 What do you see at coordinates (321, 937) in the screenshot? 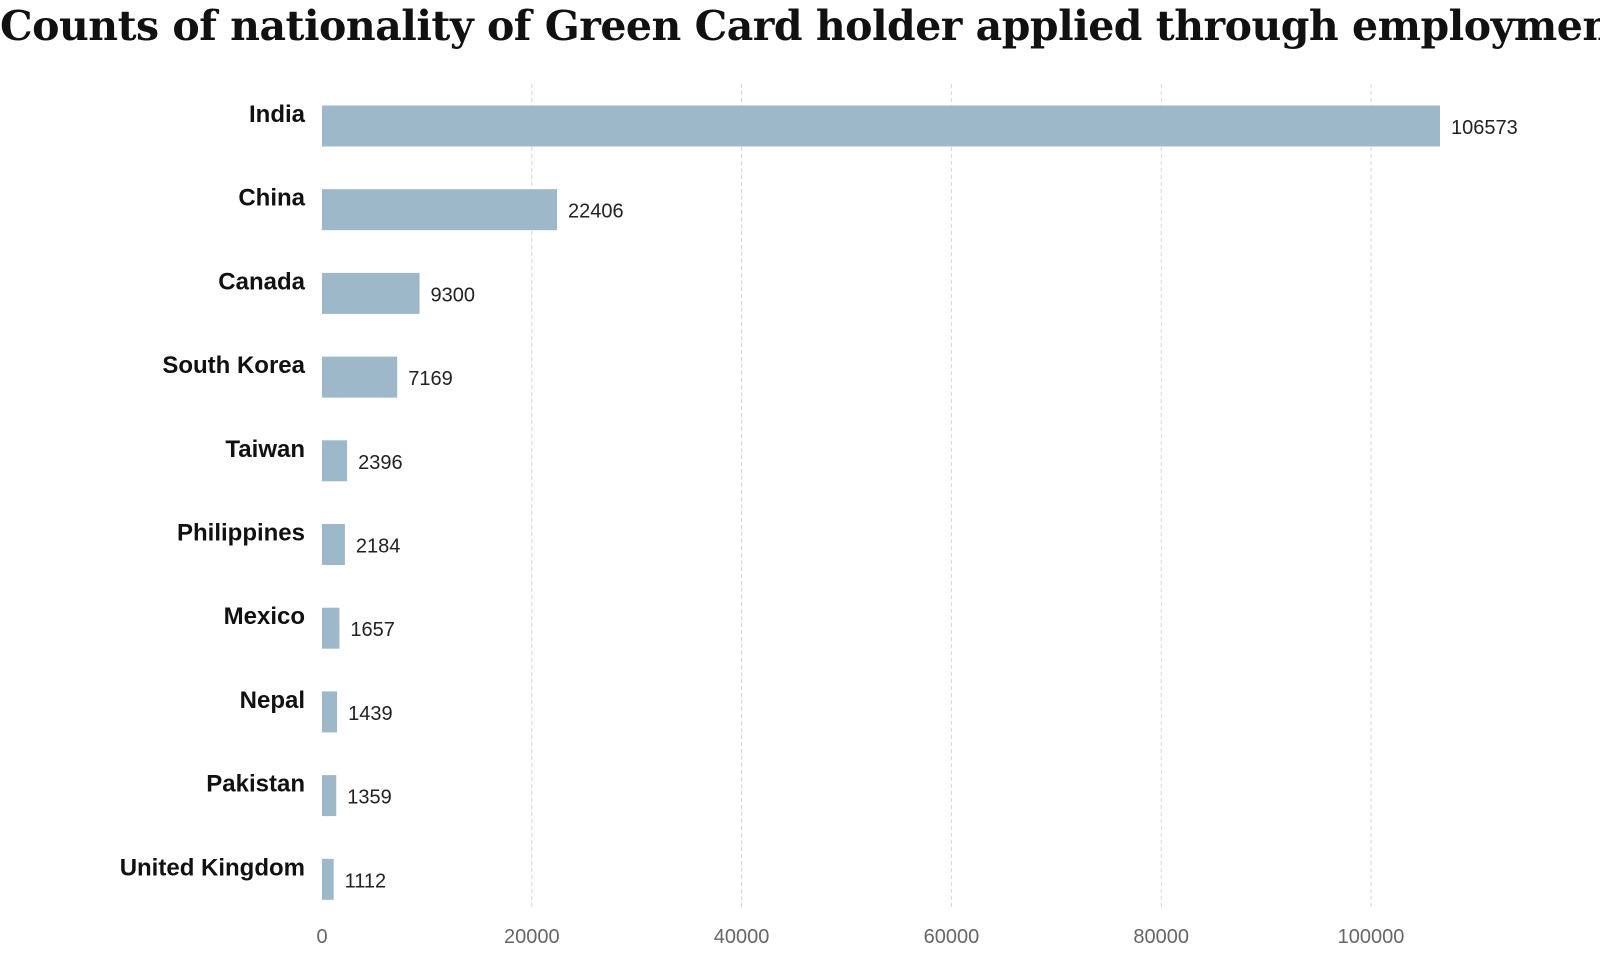
I see `x-tick-label: 0` at bounding box center [321, 937].